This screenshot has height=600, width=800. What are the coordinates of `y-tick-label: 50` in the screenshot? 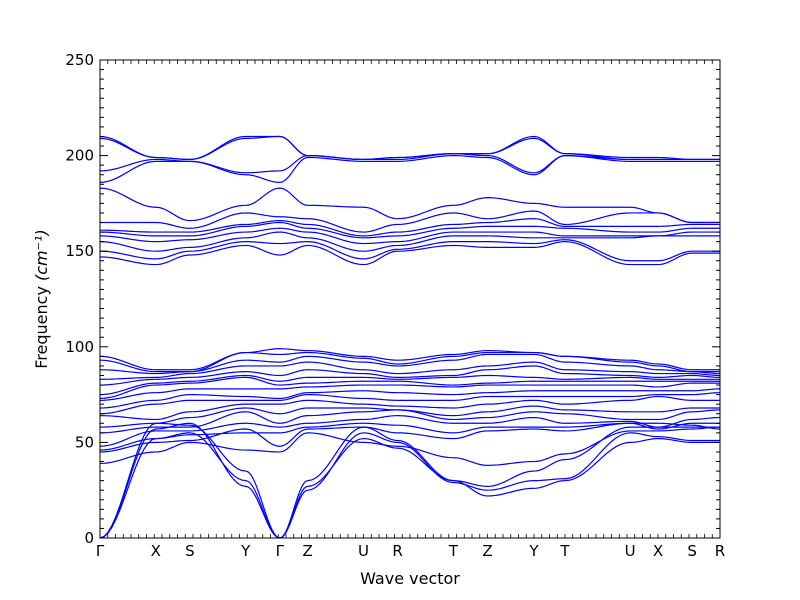 It's located at (84, 442).